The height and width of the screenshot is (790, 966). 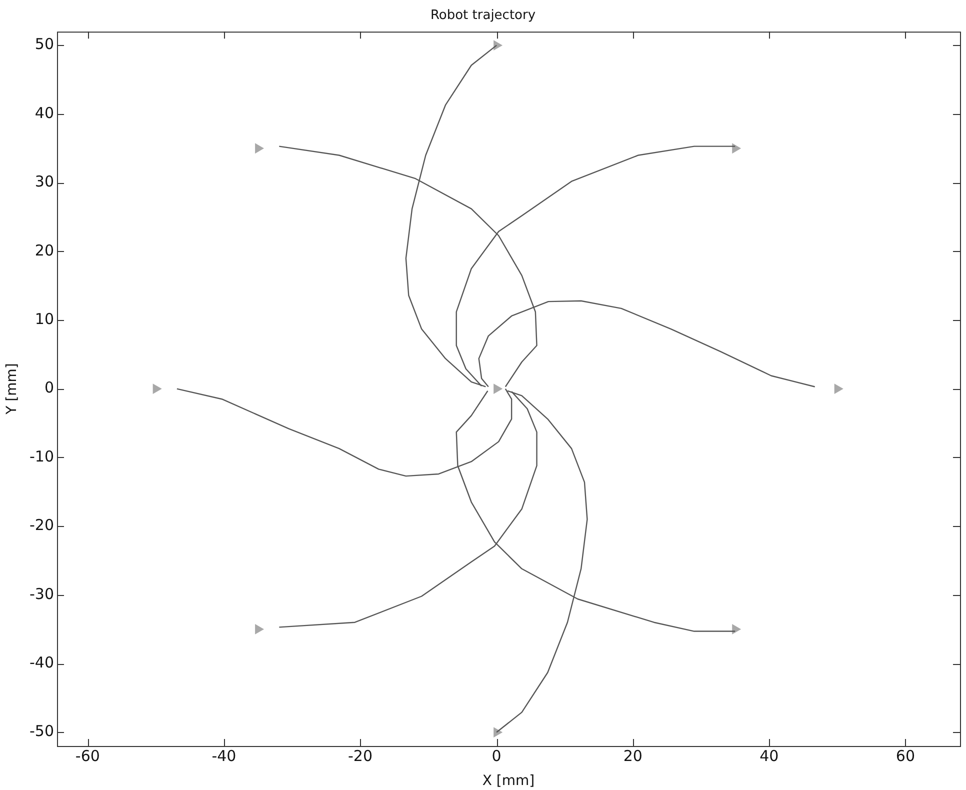 What do you see at coordinates (12, 389) in the screenshot?
I see `y-axis-title: Y [mm]` at bounding box center [12, 389].